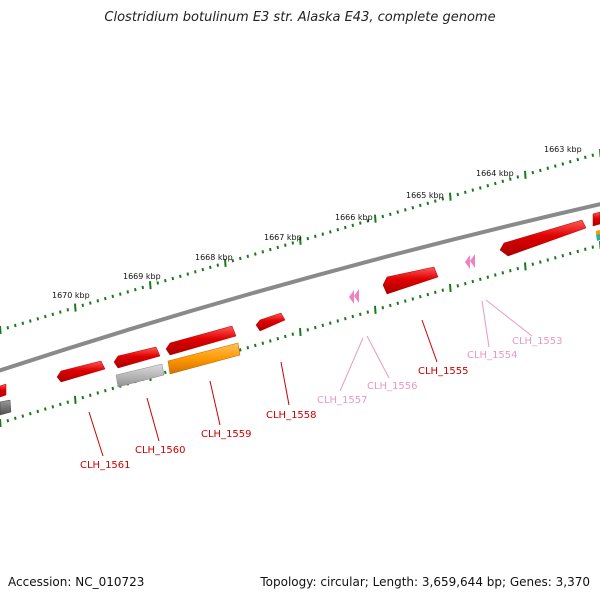  I want to click on scale-label-1668: 1668 kbp, so click(214, 257).